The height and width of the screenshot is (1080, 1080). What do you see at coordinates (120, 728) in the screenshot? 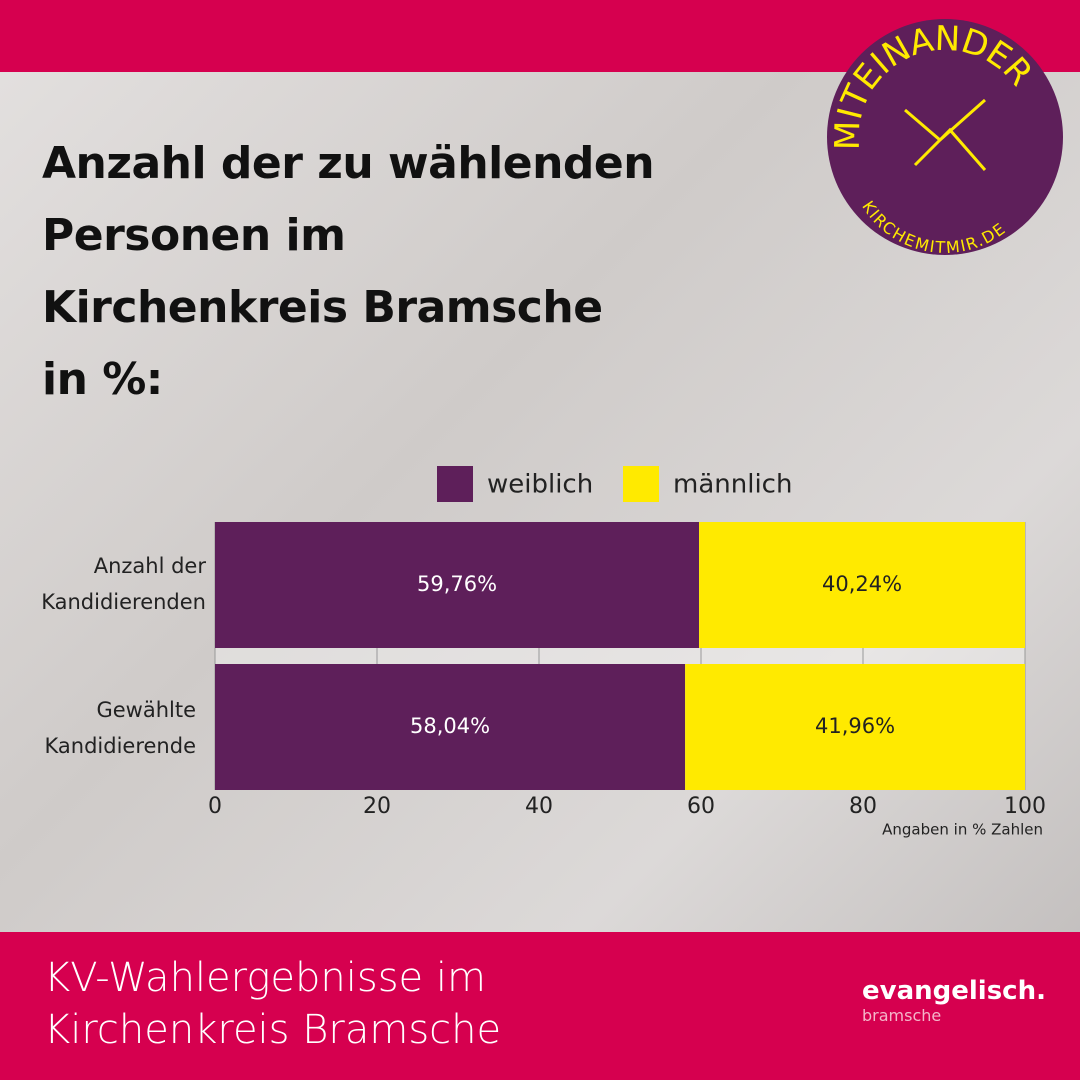
I see `category-label: Gewählte Kandidierende` at bounding box center [120, 728].